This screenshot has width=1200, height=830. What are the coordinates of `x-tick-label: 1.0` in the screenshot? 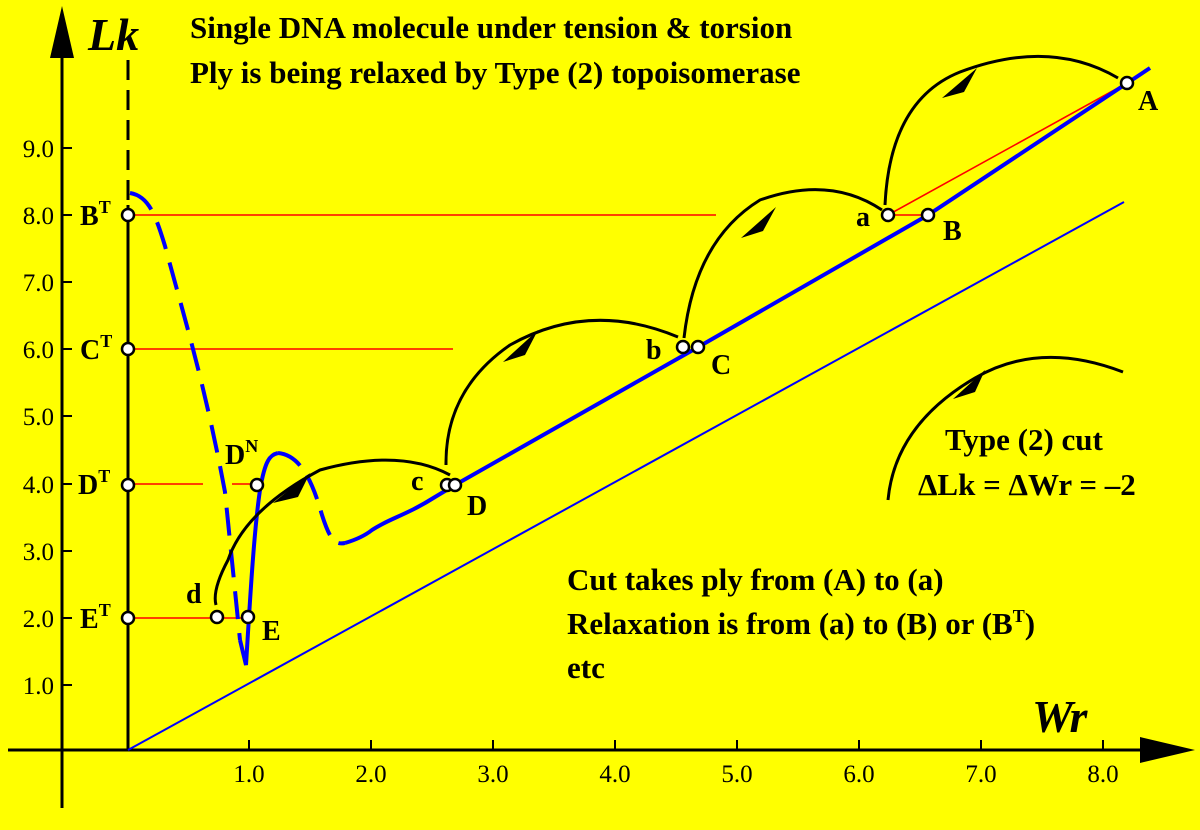 It's located at (248, 774).